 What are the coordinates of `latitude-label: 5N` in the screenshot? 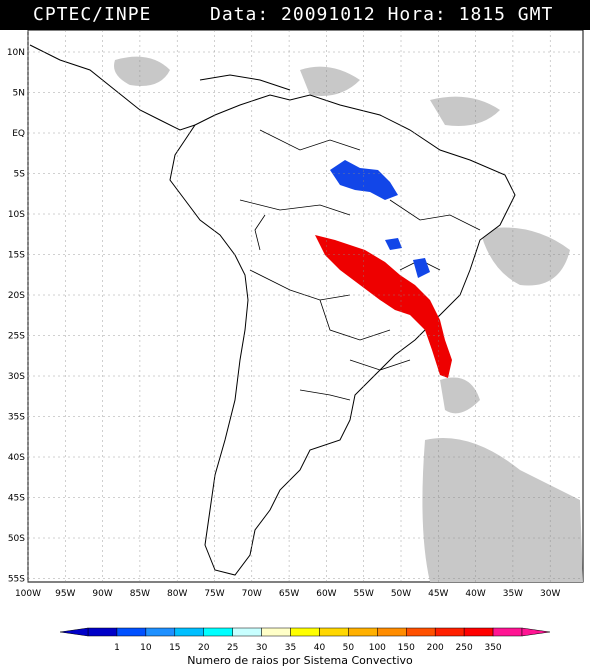 It's located at (19, 94).